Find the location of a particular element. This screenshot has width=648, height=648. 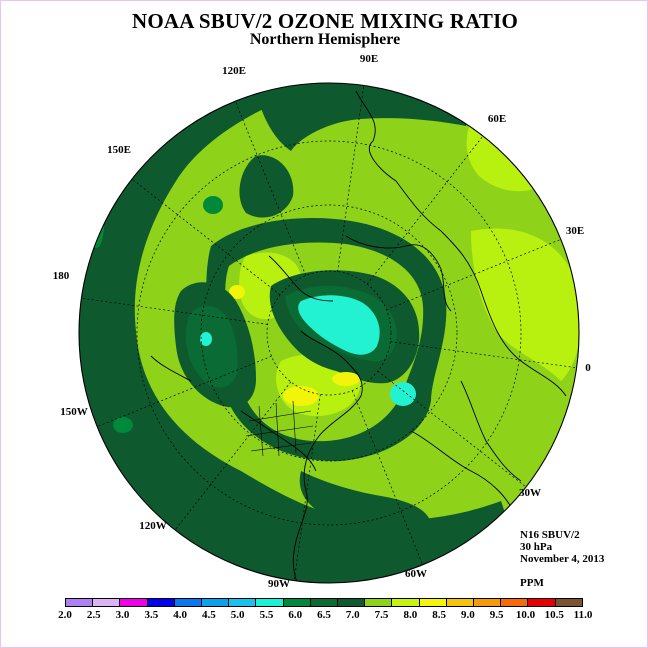

colorbar-tick-label: 7.5 is located at coordinates (381, 615).